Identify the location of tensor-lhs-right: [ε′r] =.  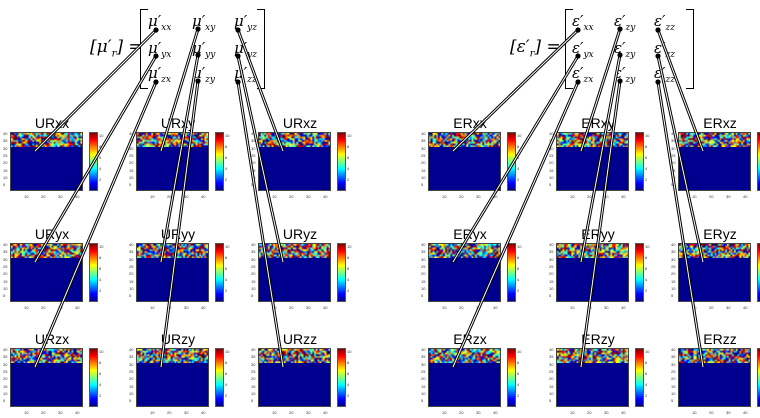
(535, 48).